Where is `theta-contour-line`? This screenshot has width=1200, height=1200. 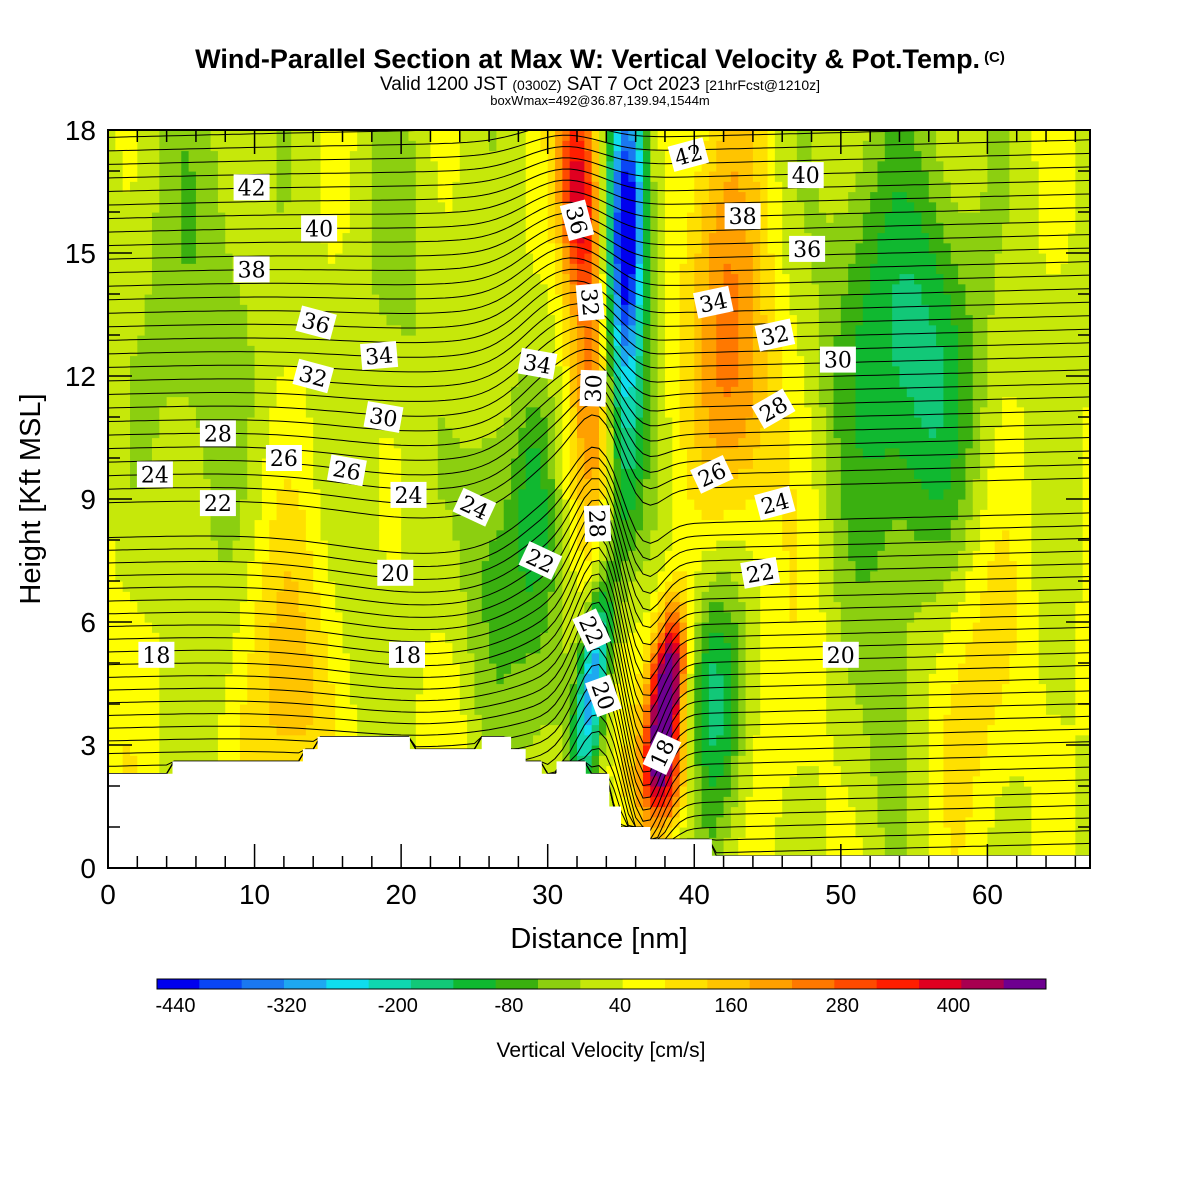 theta-contour-line is located at coordinates (599, 564).